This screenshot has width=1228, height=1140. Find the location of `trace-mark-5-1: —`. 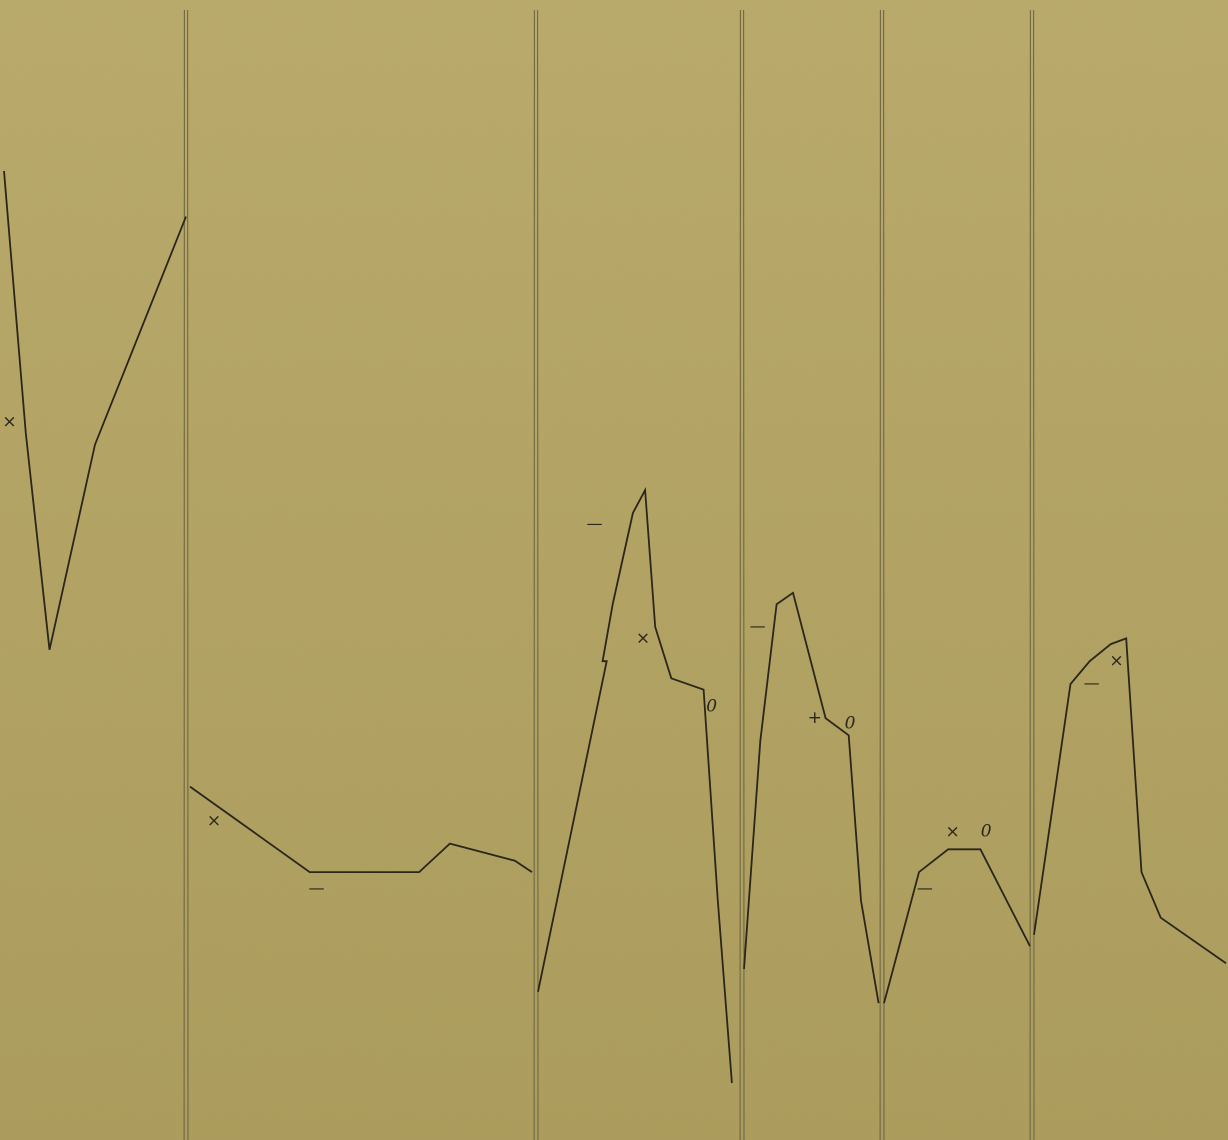

trace-mark-5-1: — is located at coordinates (925, 888).